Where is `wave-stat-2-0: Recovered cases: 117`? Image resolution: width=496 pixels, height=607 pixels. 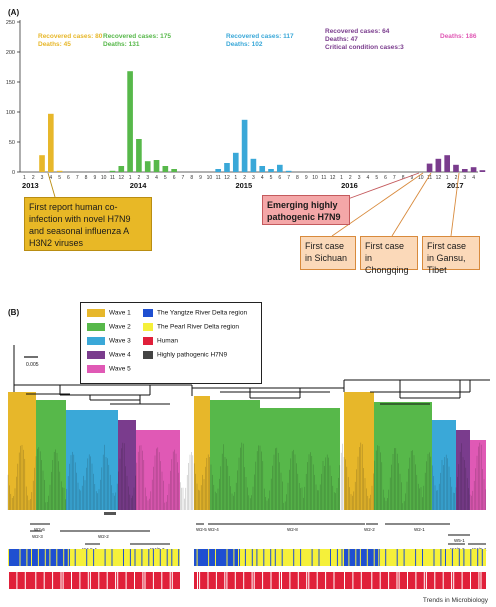 wave-stat-2-0: Recovered cases: 117 is located at coordinates (260, 36).